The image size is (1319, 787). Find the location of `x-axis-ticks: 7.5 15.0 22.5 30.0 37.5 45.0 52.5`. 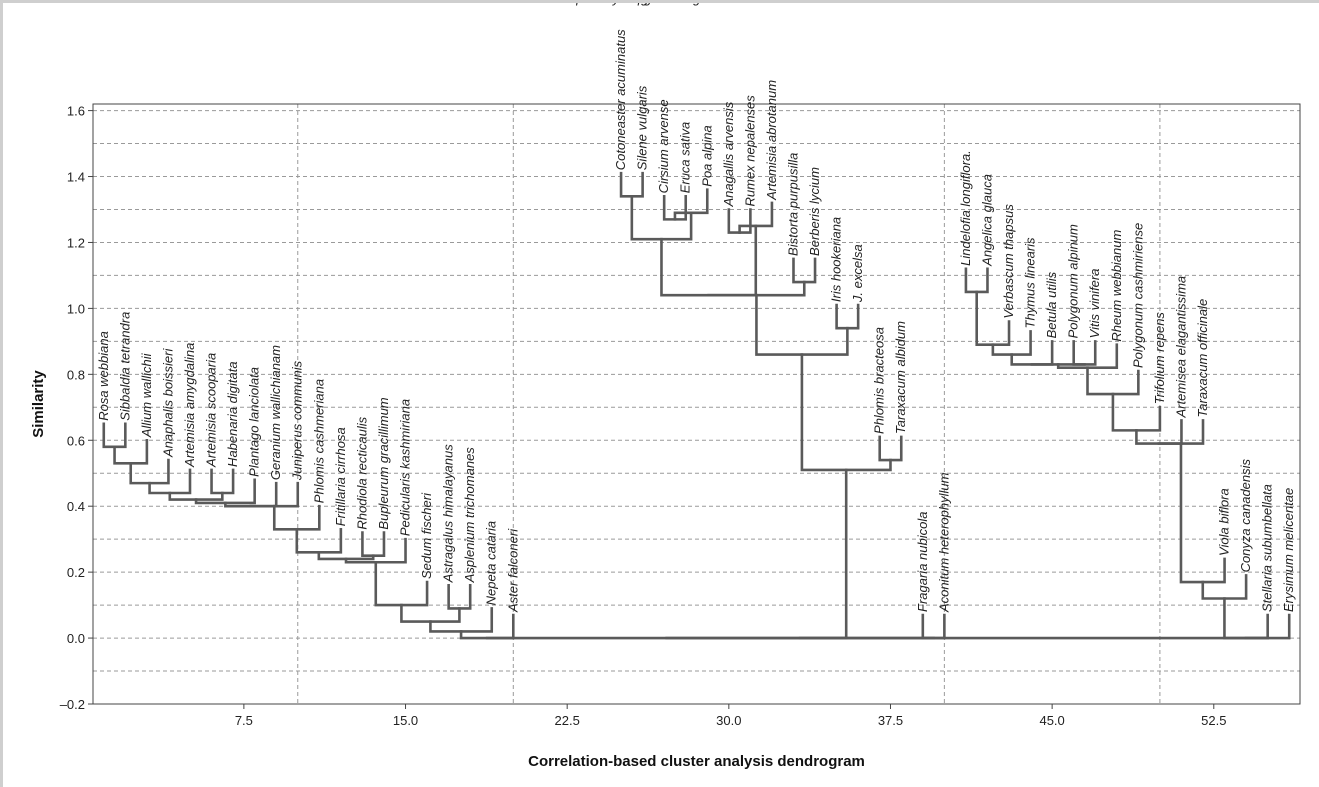

x-axis-ticks: 7.5 15.0 22.5 30.0 37.5 45.0 52.5 is located at coordinates (730, 716).